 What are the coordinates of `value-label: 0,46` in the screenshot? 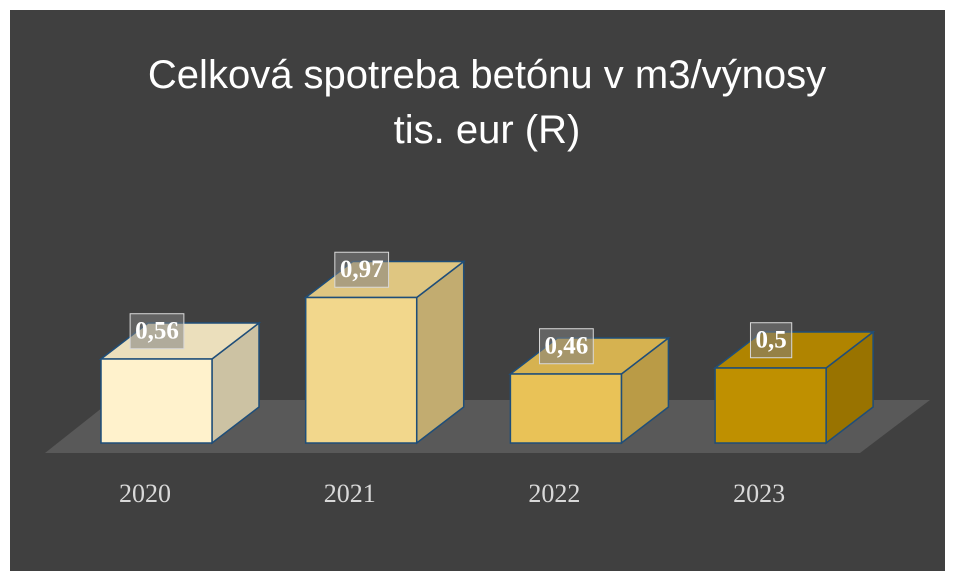 It's located at (567, 346).